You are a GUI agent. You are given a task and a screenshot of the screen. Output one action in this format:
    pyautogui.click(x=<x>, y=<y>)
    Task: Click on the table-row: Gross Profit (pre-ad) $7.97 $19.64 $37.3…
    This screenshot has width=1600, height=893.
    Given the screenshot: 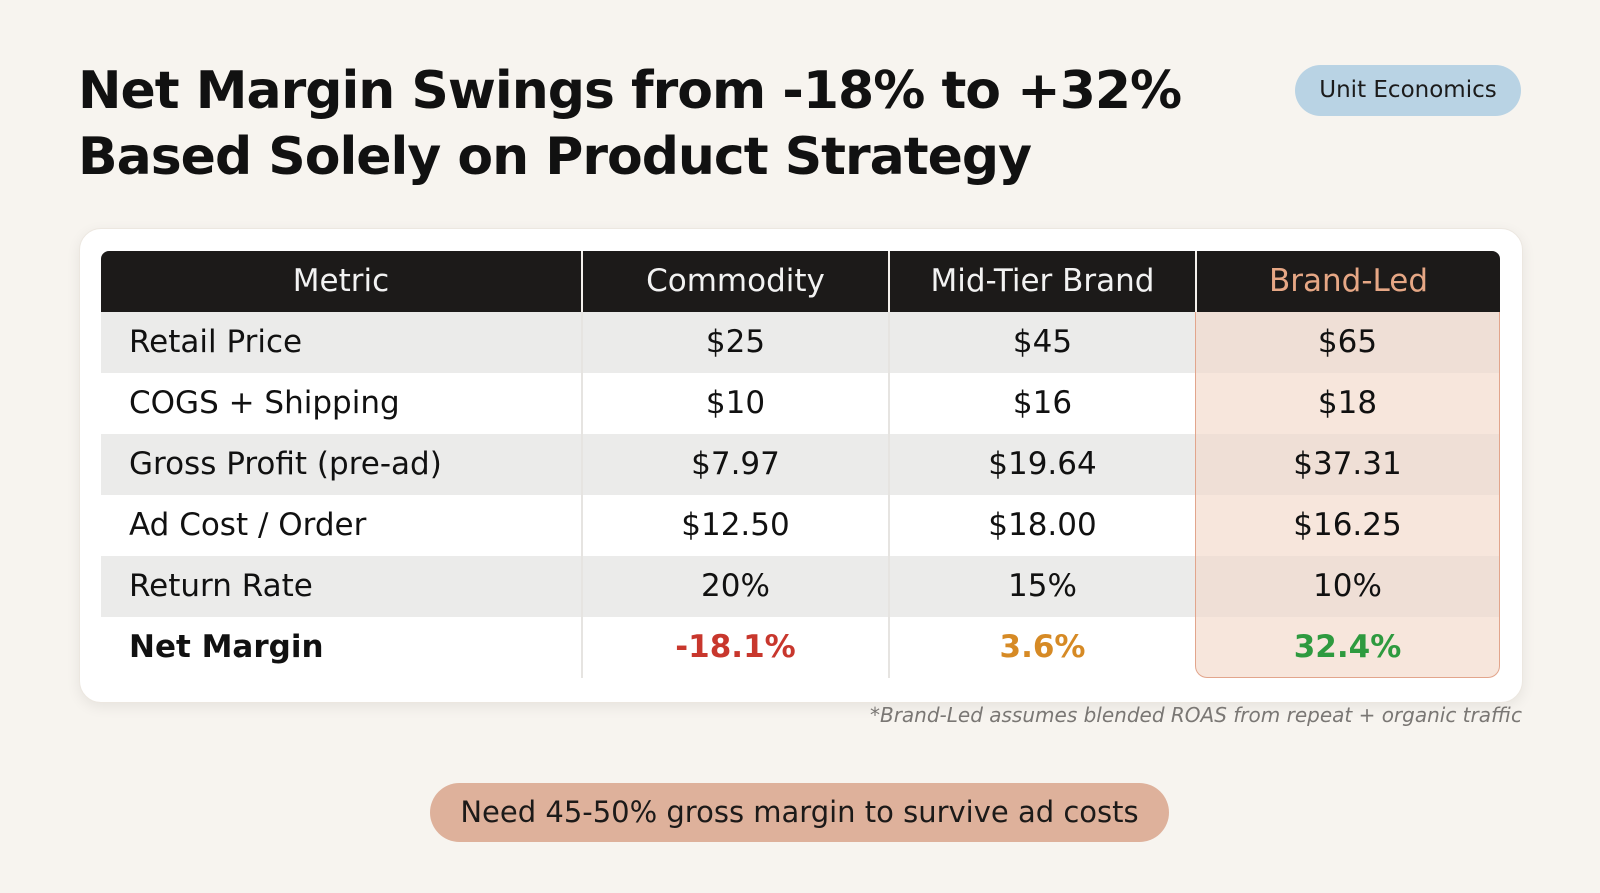 What is the action you would take?
    pyautogui.click(x=800, y=464)
    